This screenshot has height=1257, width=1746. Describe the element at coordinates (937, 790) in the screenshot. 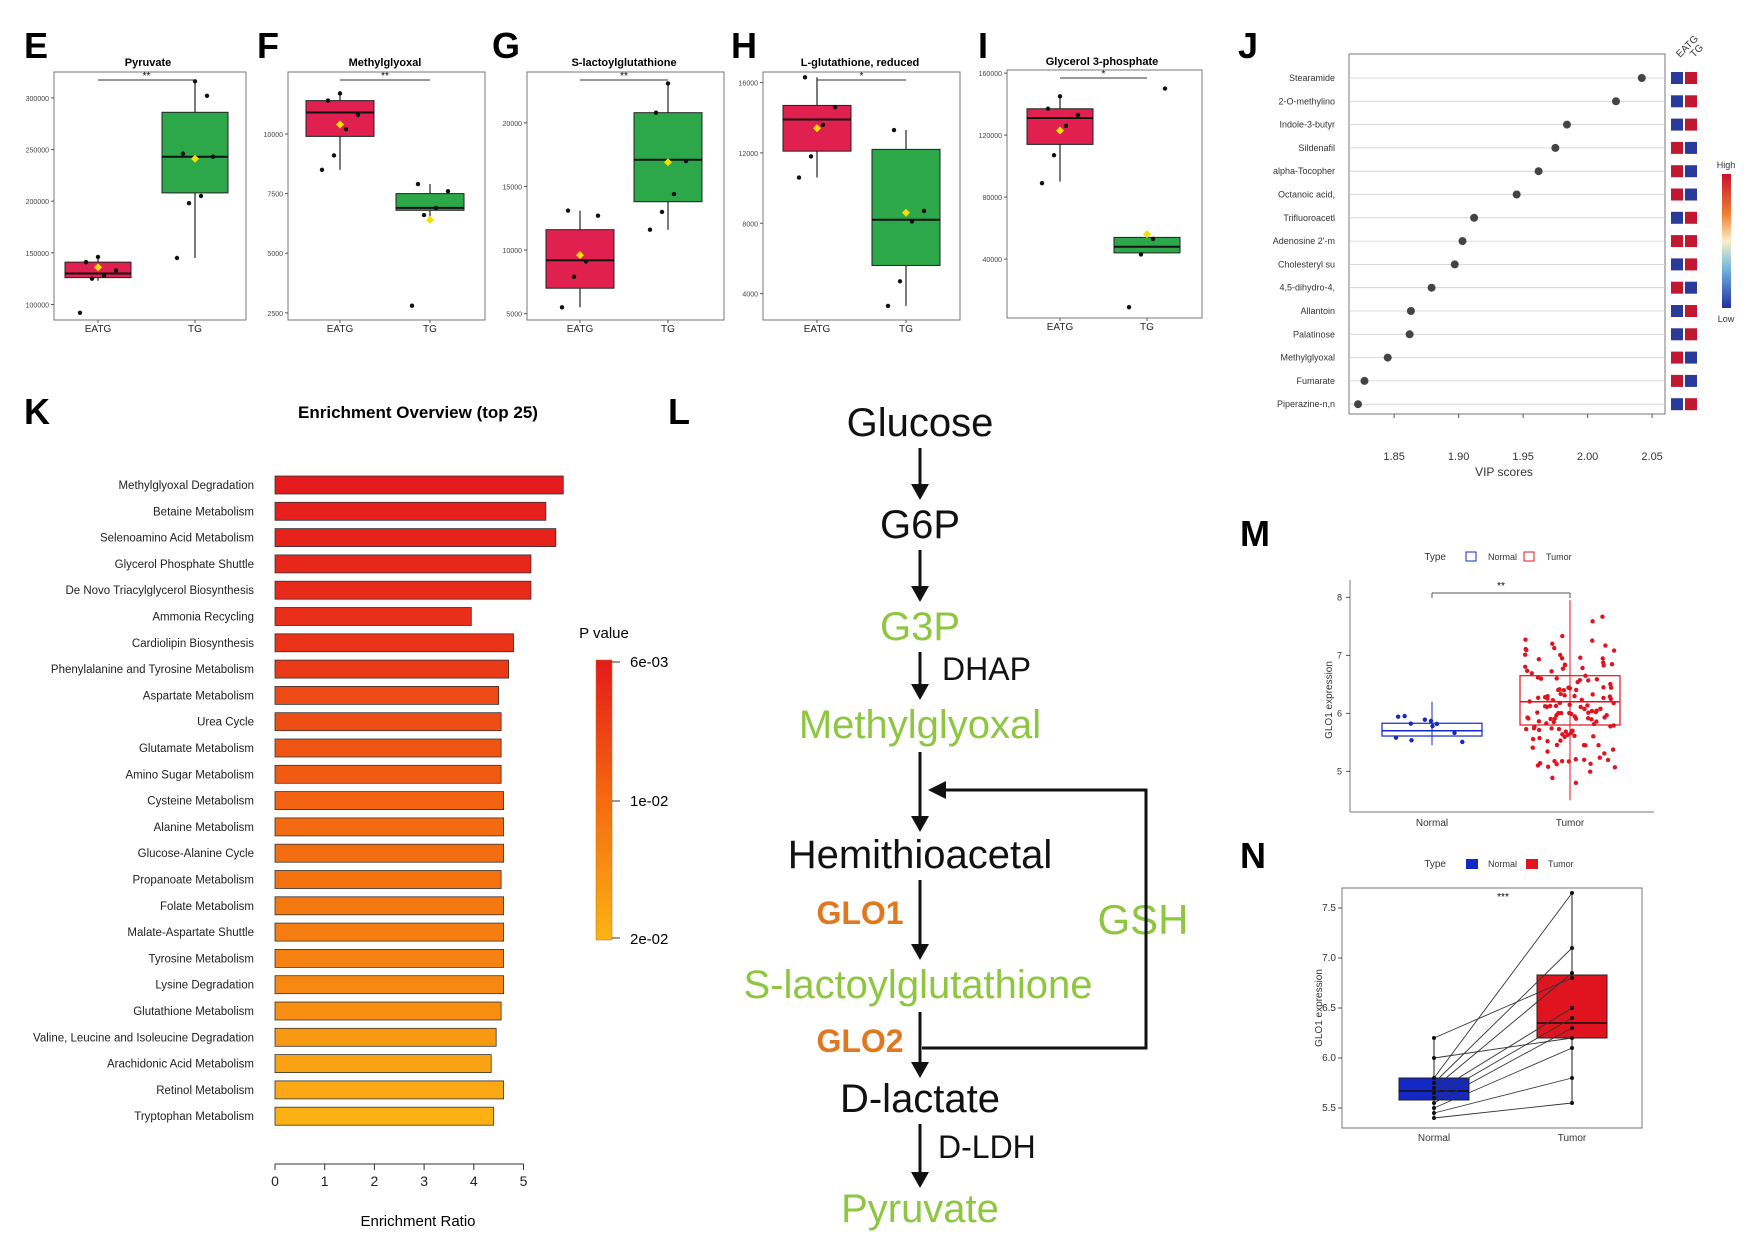

I see `arrowhead` at that location.